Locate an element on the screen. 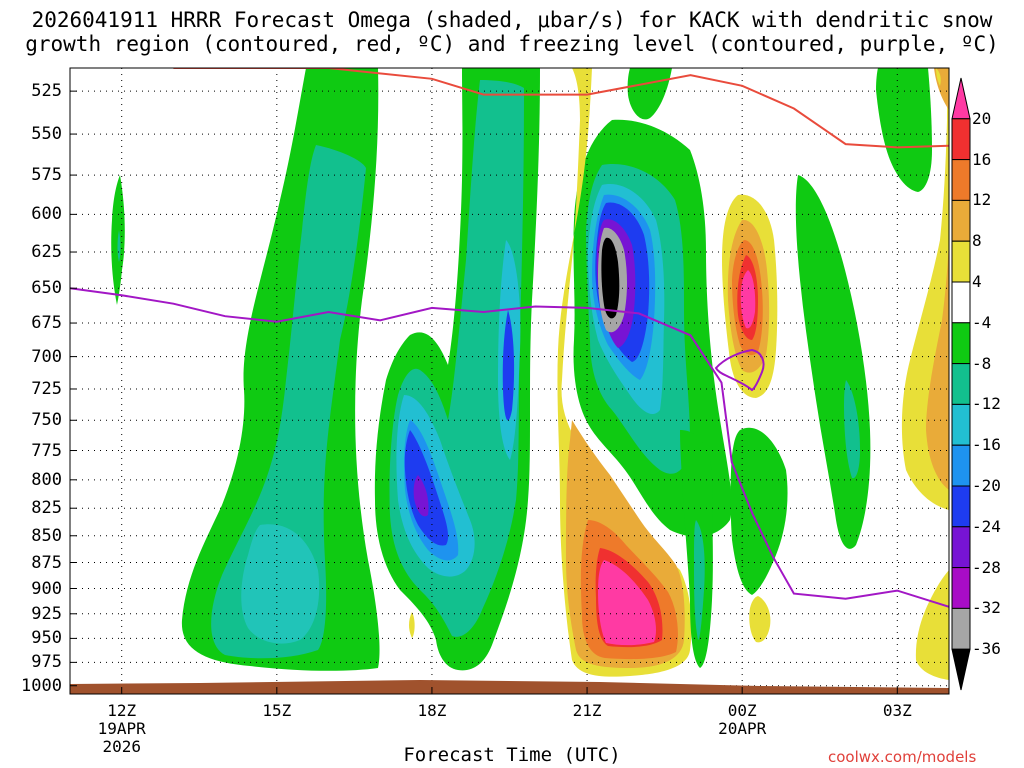 The width and height of the screenshot is (1024, 768). shade-small-yellow is located at coordinates (412, 625).